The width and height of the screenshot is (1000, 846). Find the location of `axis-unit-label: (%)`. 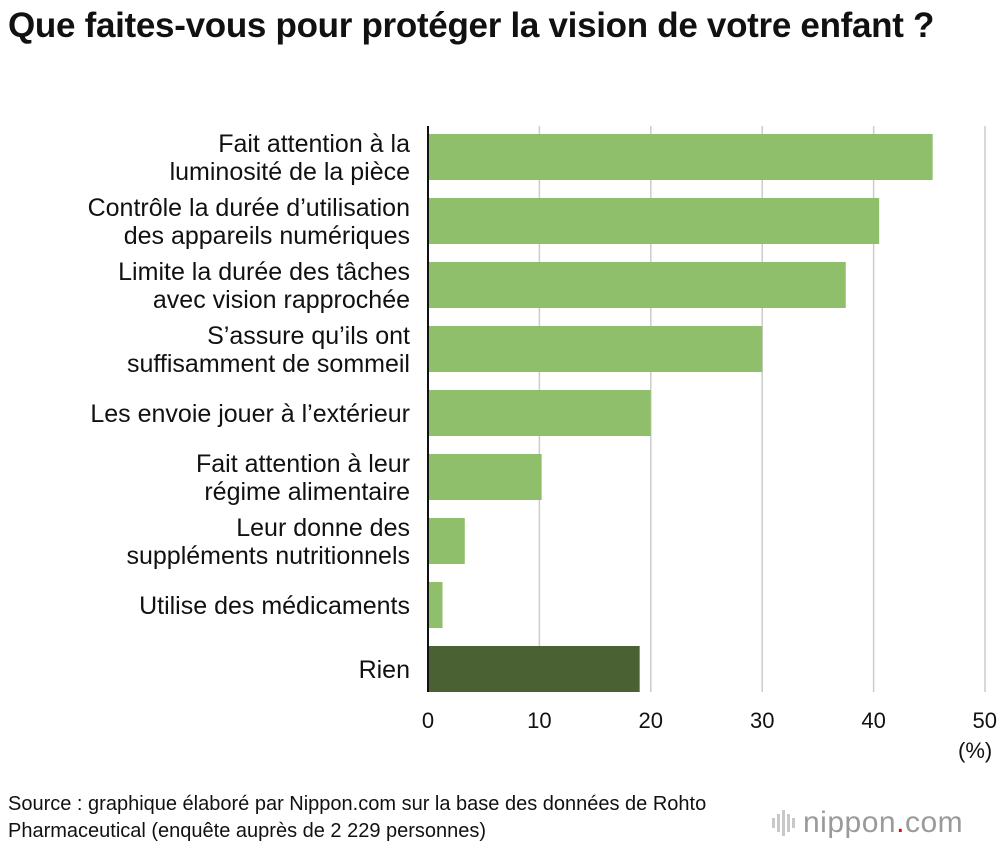

axis-unit-label: (%) is located at coordinates (975, 750).